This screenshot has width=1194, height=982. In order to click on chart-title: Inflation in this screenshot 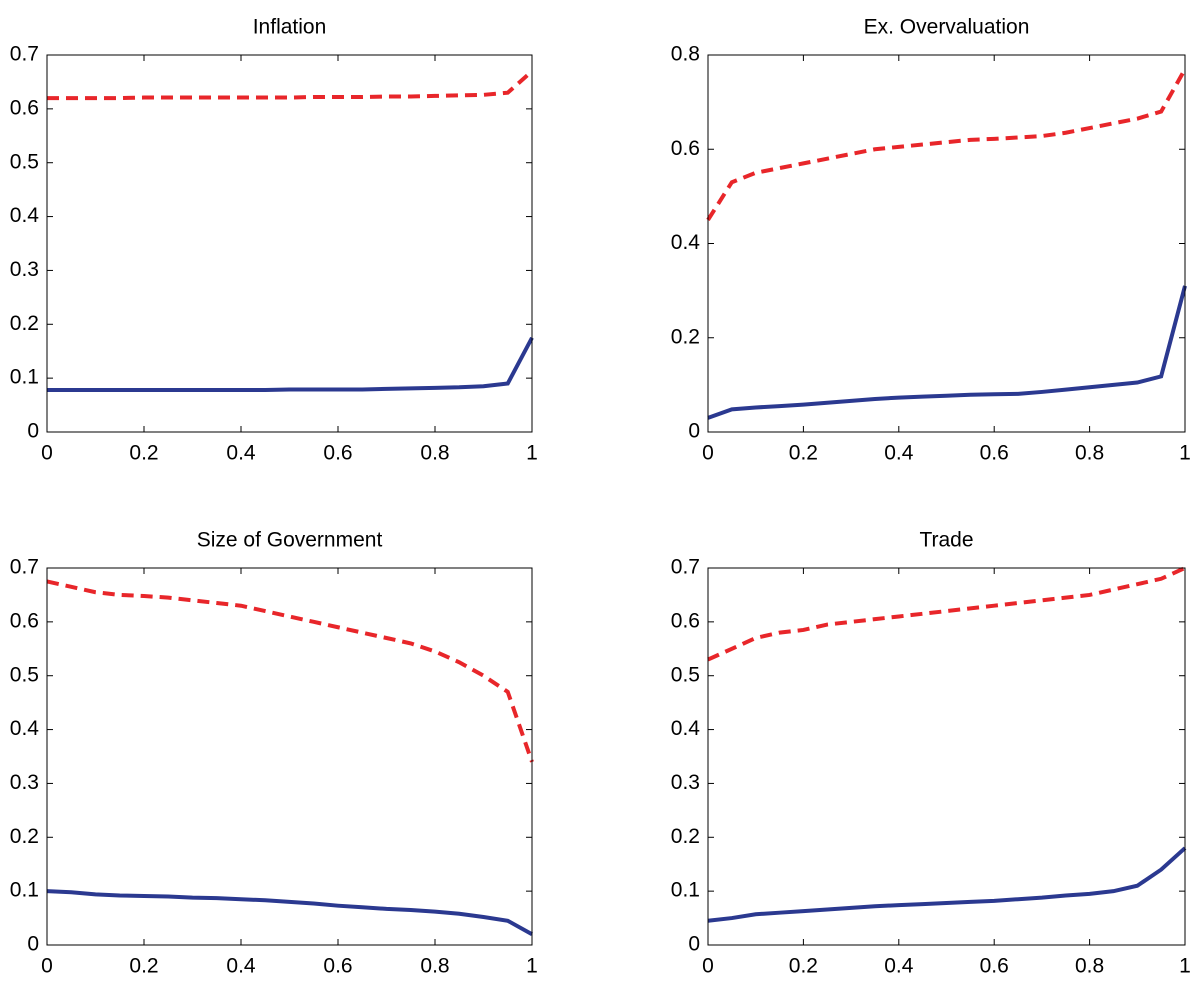, I will do `click(290, 27)`.